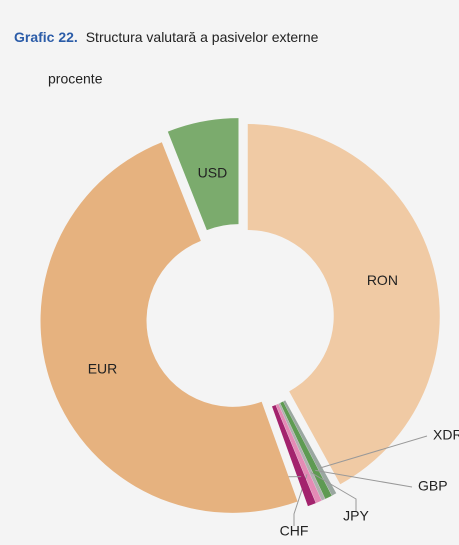 This screenshot has height=545, width=459. I want to click on slice-label: GBP, so click(433, 486).